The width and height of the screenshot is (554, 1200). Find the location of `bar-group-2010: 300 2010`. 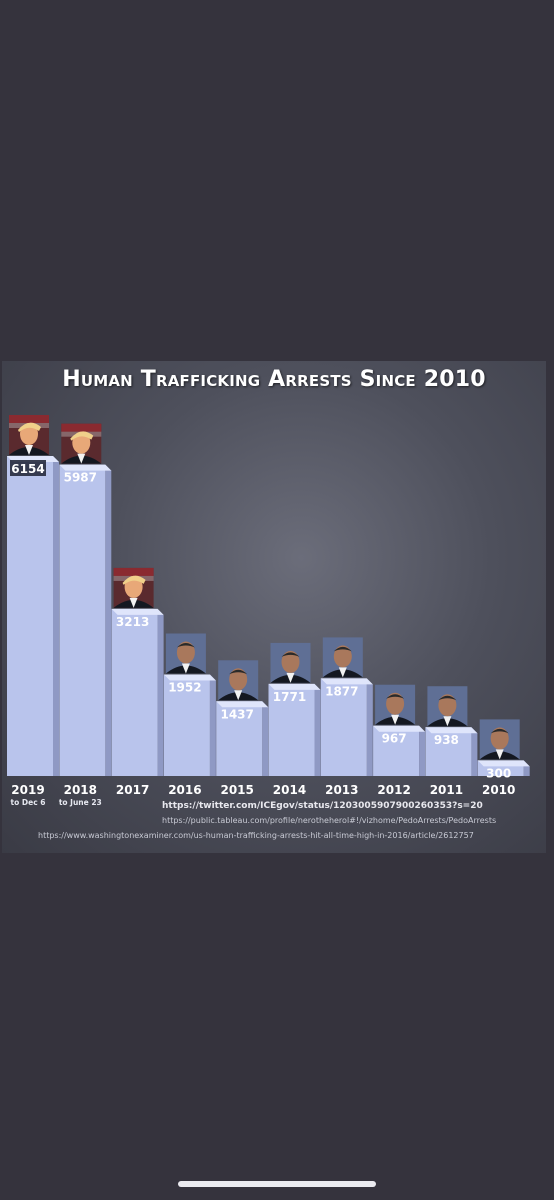

bar-group-2010: 300 2010 is located at coordinates (503, 758).